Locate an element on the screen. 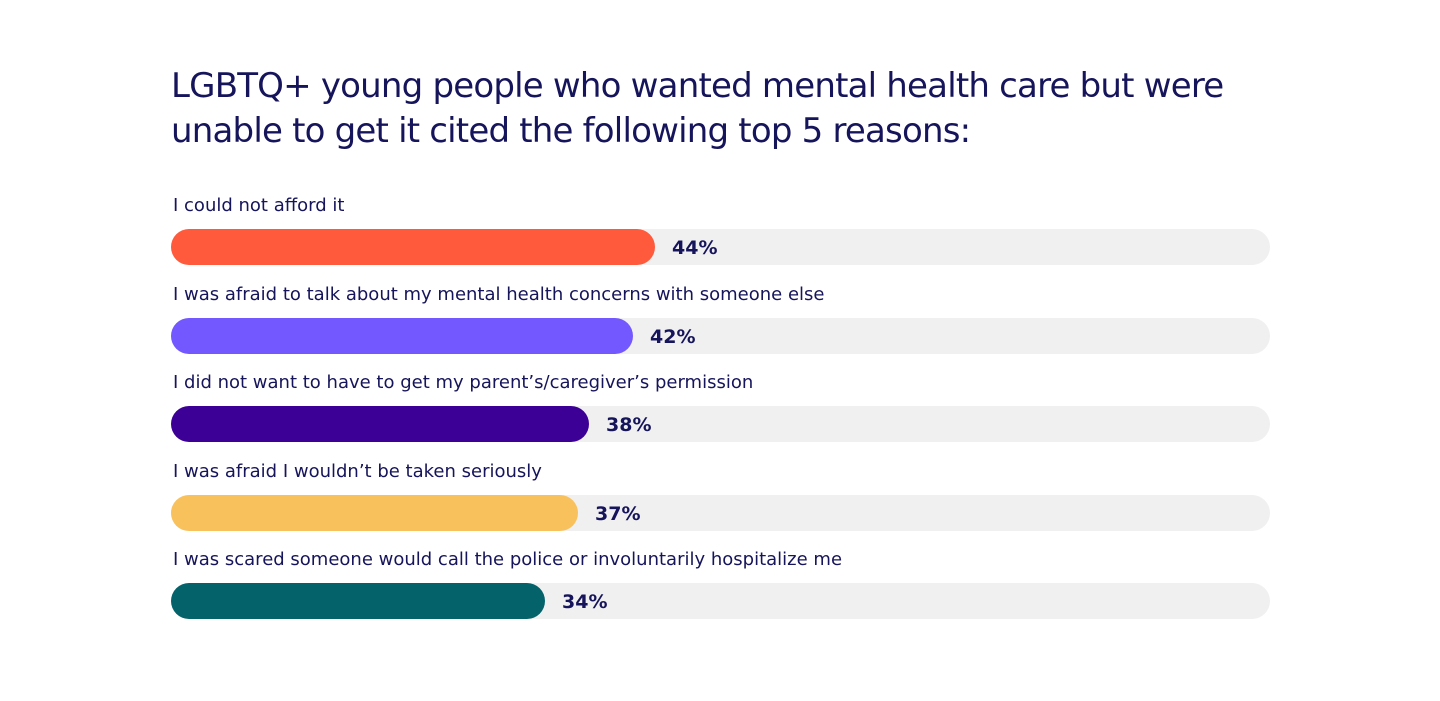  value-label: 42% is located at coordinates (673, 336).